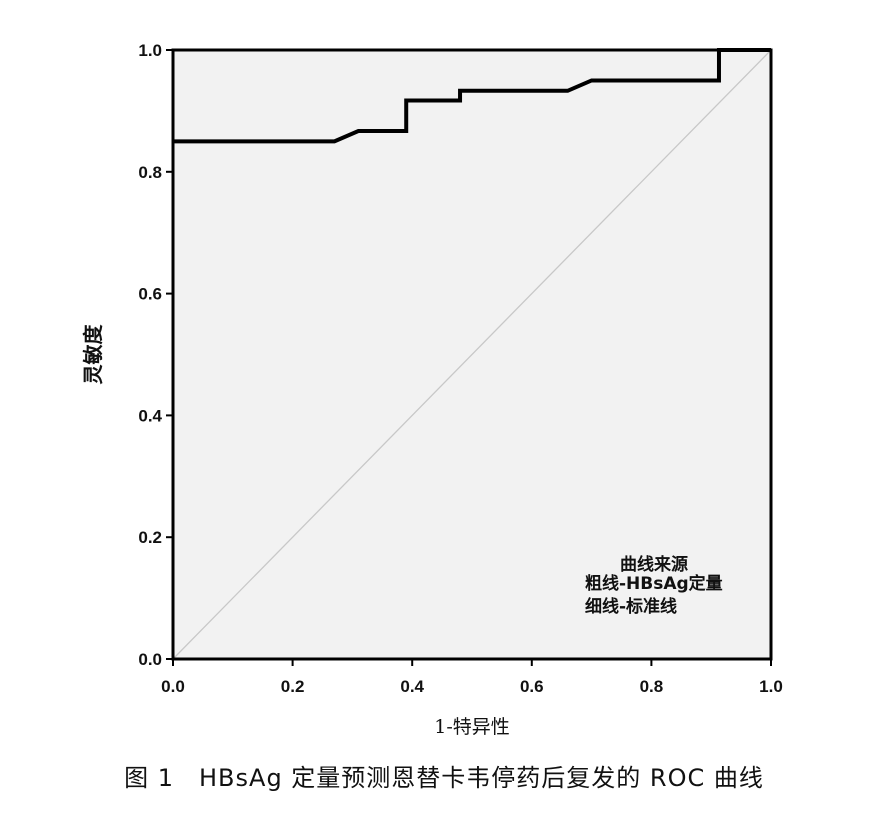  Describe the element at coordinates (93, 354) in the screenshot. I see `y-axis-title: 灵敏度` at that location.